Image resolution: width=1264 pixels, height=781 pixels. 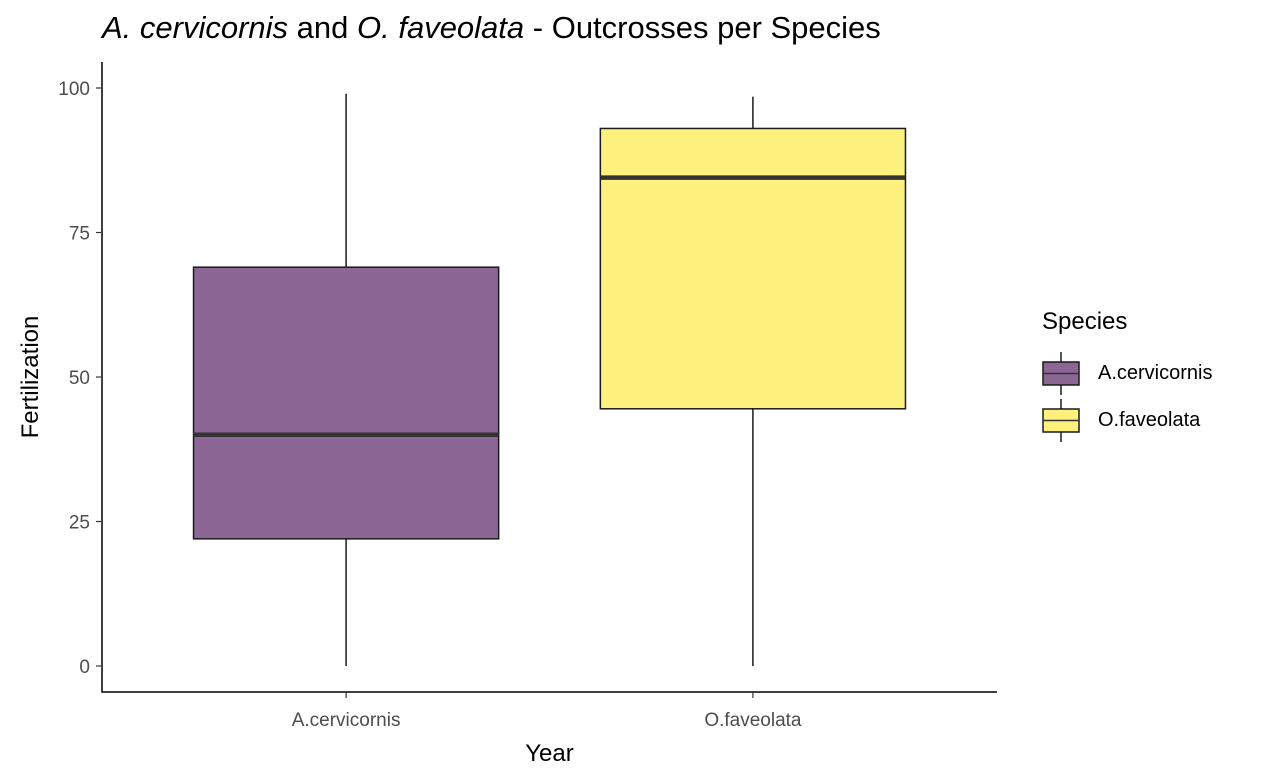 I want to click on y-tick-label: 0, so click(x=84, y=667).